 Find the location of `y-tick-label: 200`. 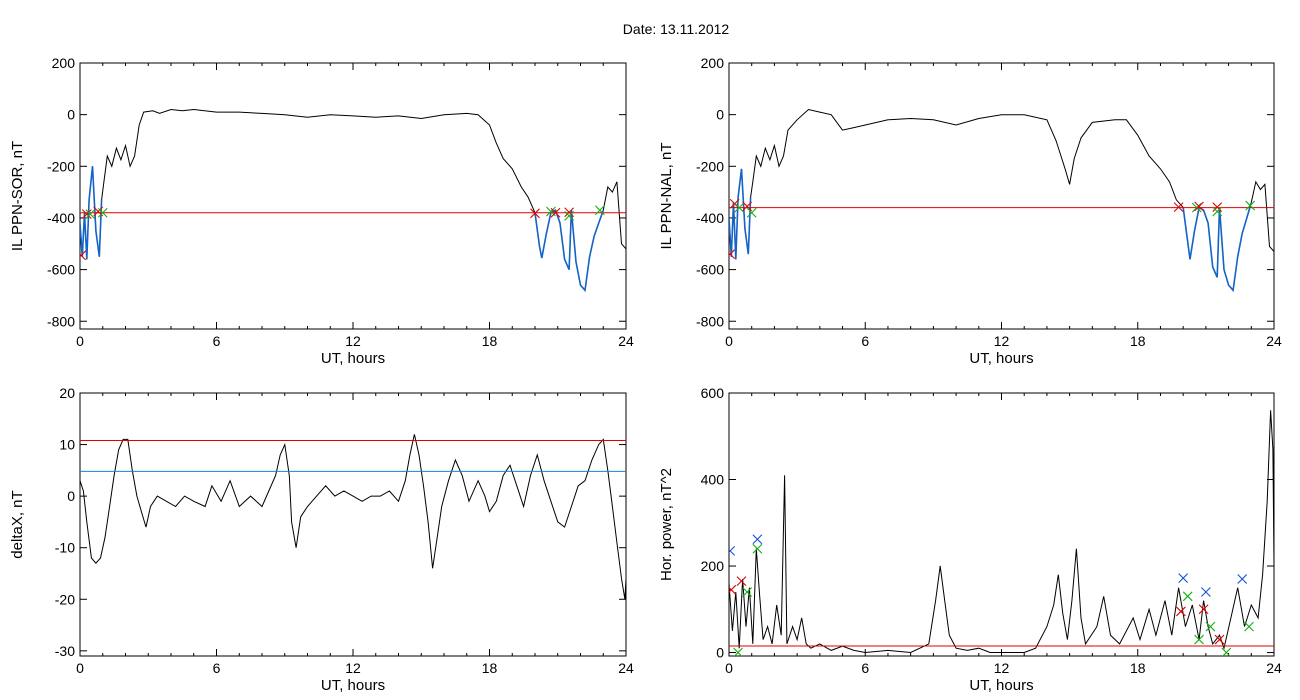

y-tick-label: 200 is located at coordinates (64, 63).